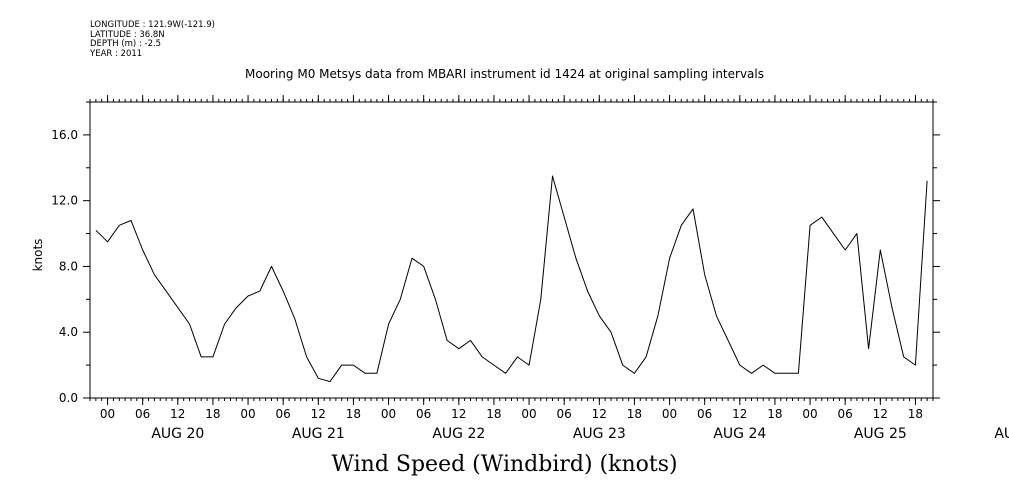 The height and width of the screenshot is (504, 1009). Describe the element at coordinates (458, 434) in the screenshot. I see `x-day-label: AUG 22` at that location.